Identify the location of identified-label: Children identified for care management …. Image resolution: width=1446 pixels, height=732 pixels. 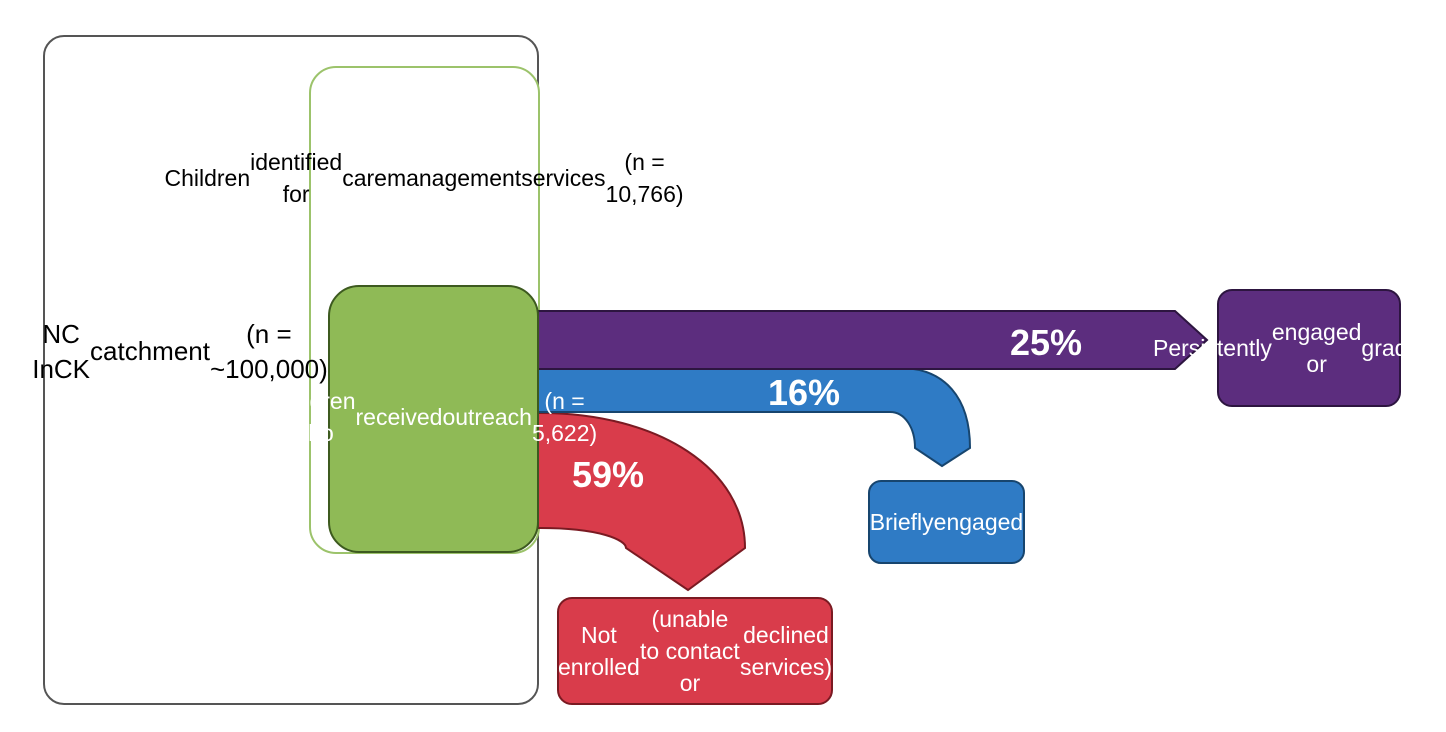
(423, 178).